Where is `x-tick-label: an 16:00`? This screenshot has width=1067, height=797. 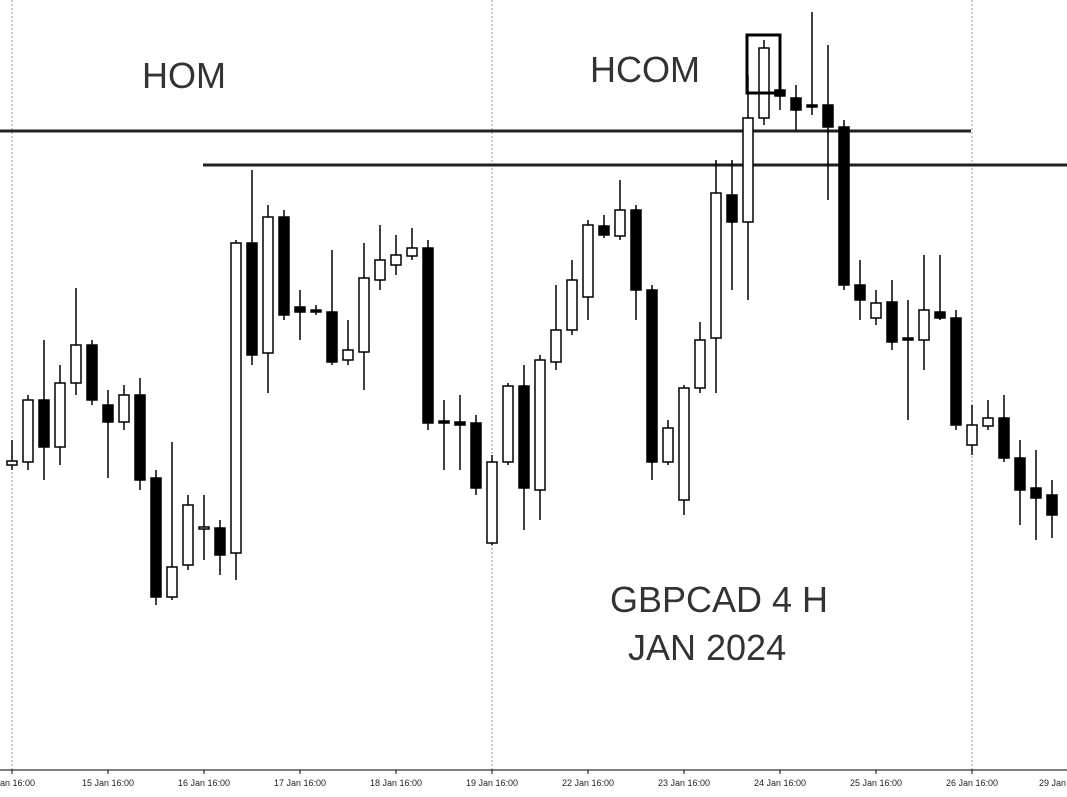 x-tick-label: an 16:00 is located at coordinates (17, 783).